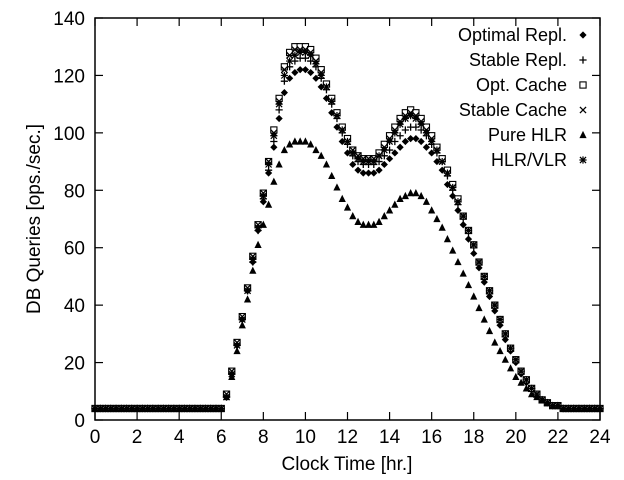 The height and width of the screenshot is (480, 624). Describe the element at coordinates (69, 134) in the screenshot. I see `y-tick-label: 100` at that location.